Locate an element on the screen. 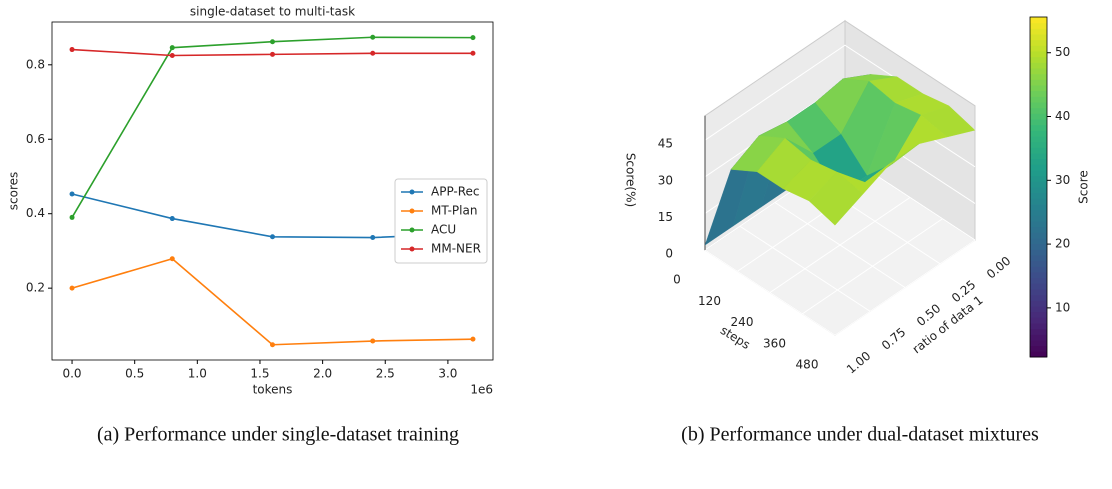 The height and width of the screenshot is (489, 1112). legend-label: MM-NER is located at coordinates (456, 249).